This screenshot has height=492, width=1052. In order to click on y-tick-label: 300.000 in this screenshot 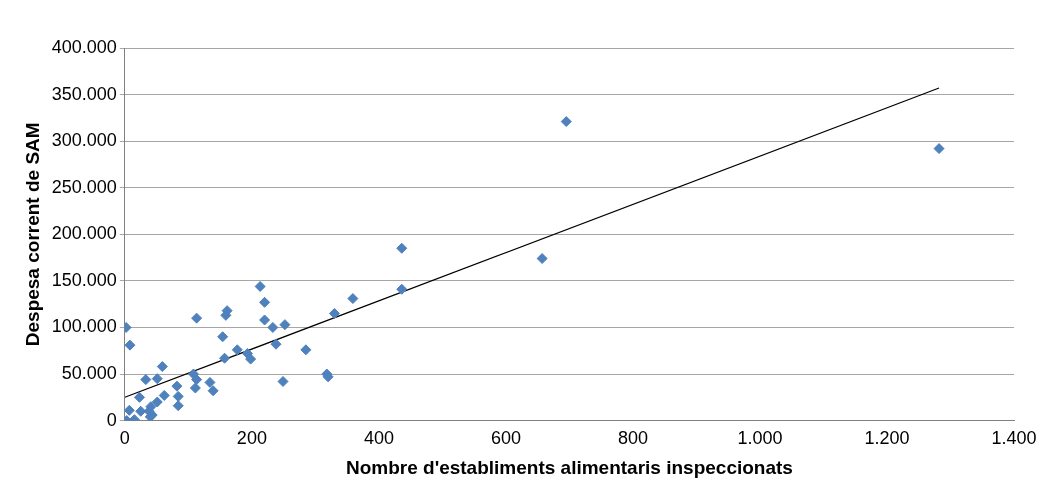, I will do `click(84, 140)`.